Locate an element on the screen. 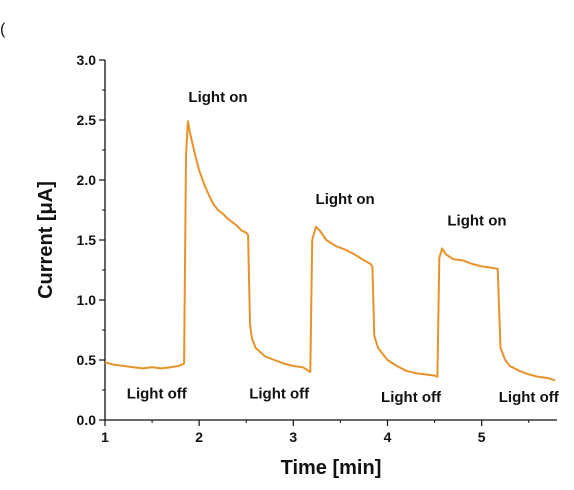 The width and height of the screenshot is (574, 490). y-tick-label: 0.0 is located at coordinates (87, 420).